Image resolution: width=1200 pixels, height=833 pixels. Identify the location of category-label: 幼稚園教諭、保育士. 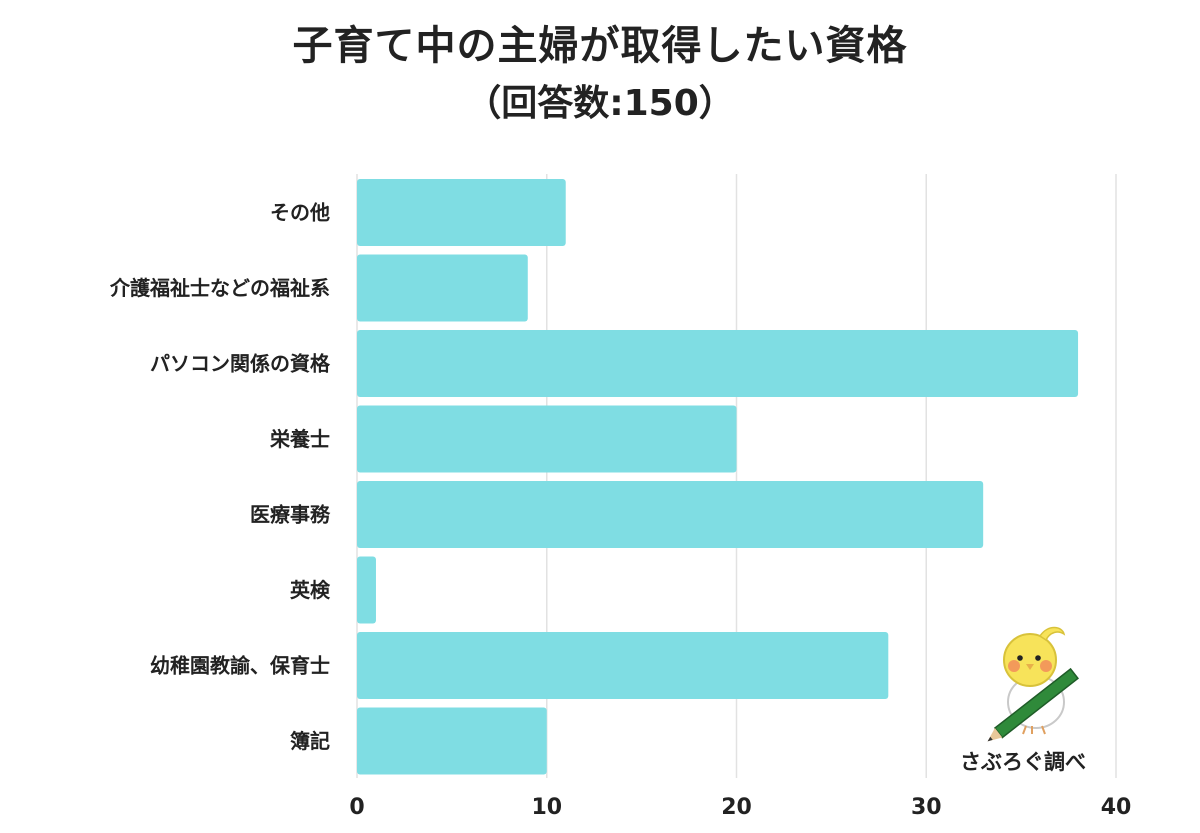
(240, 666).